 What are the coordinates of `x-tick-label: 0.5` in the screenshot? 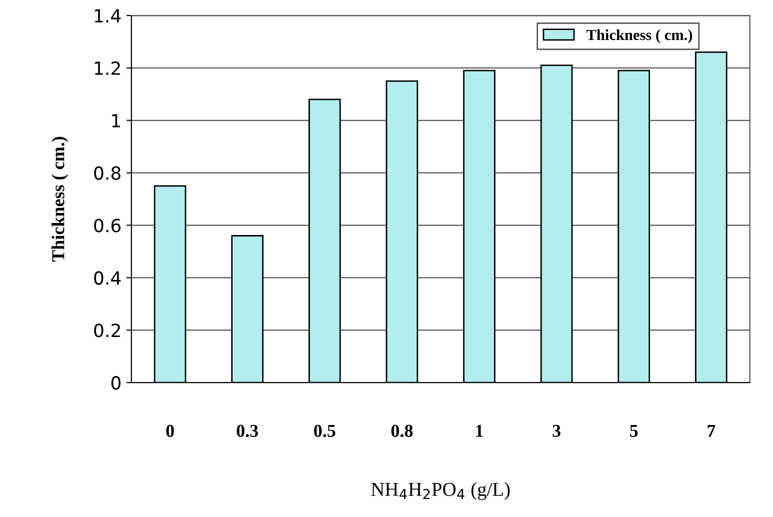 It's located at (325, 431).